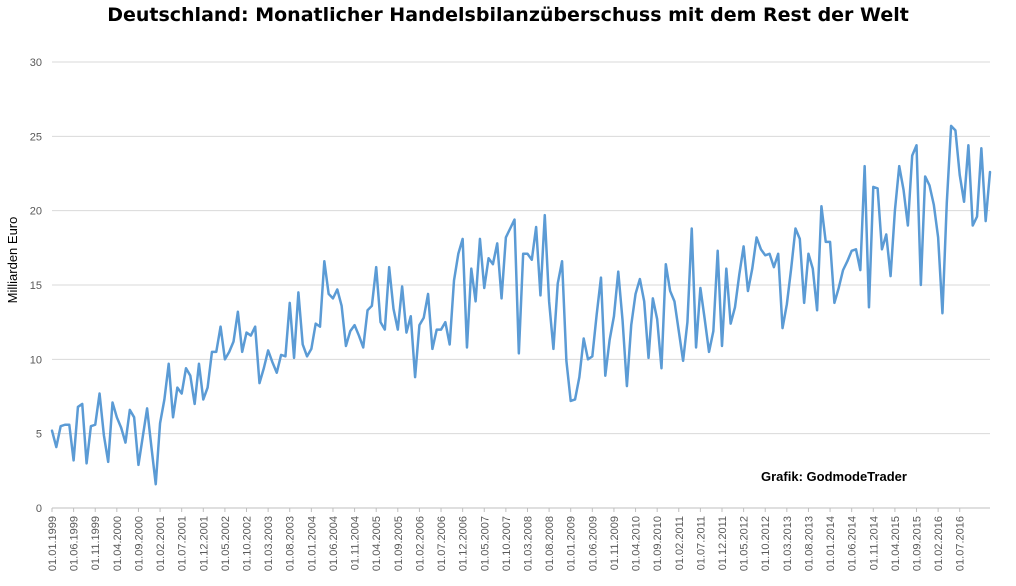 The height and width of the screenshot is (586, 1016). I want to click on x-tick-label: 01.10.2002, so click(248, 543).